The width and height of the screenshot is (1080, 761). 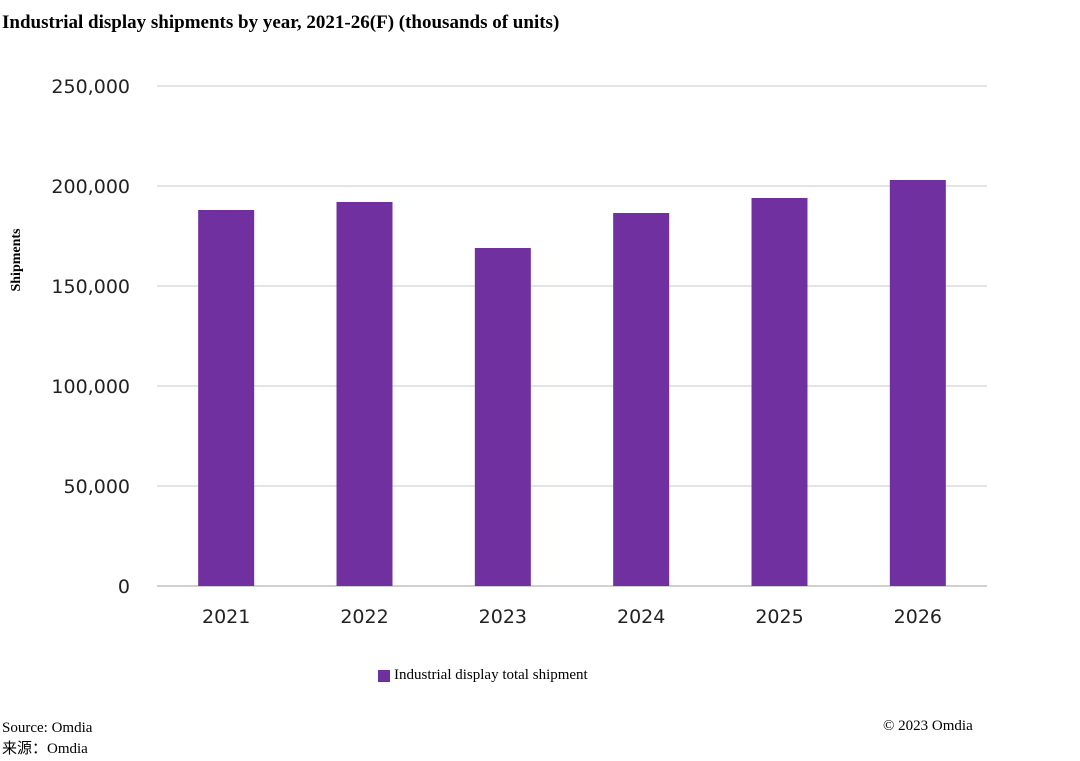 I want to click on x-tick-label: 2021, so click(x=226, y=617).